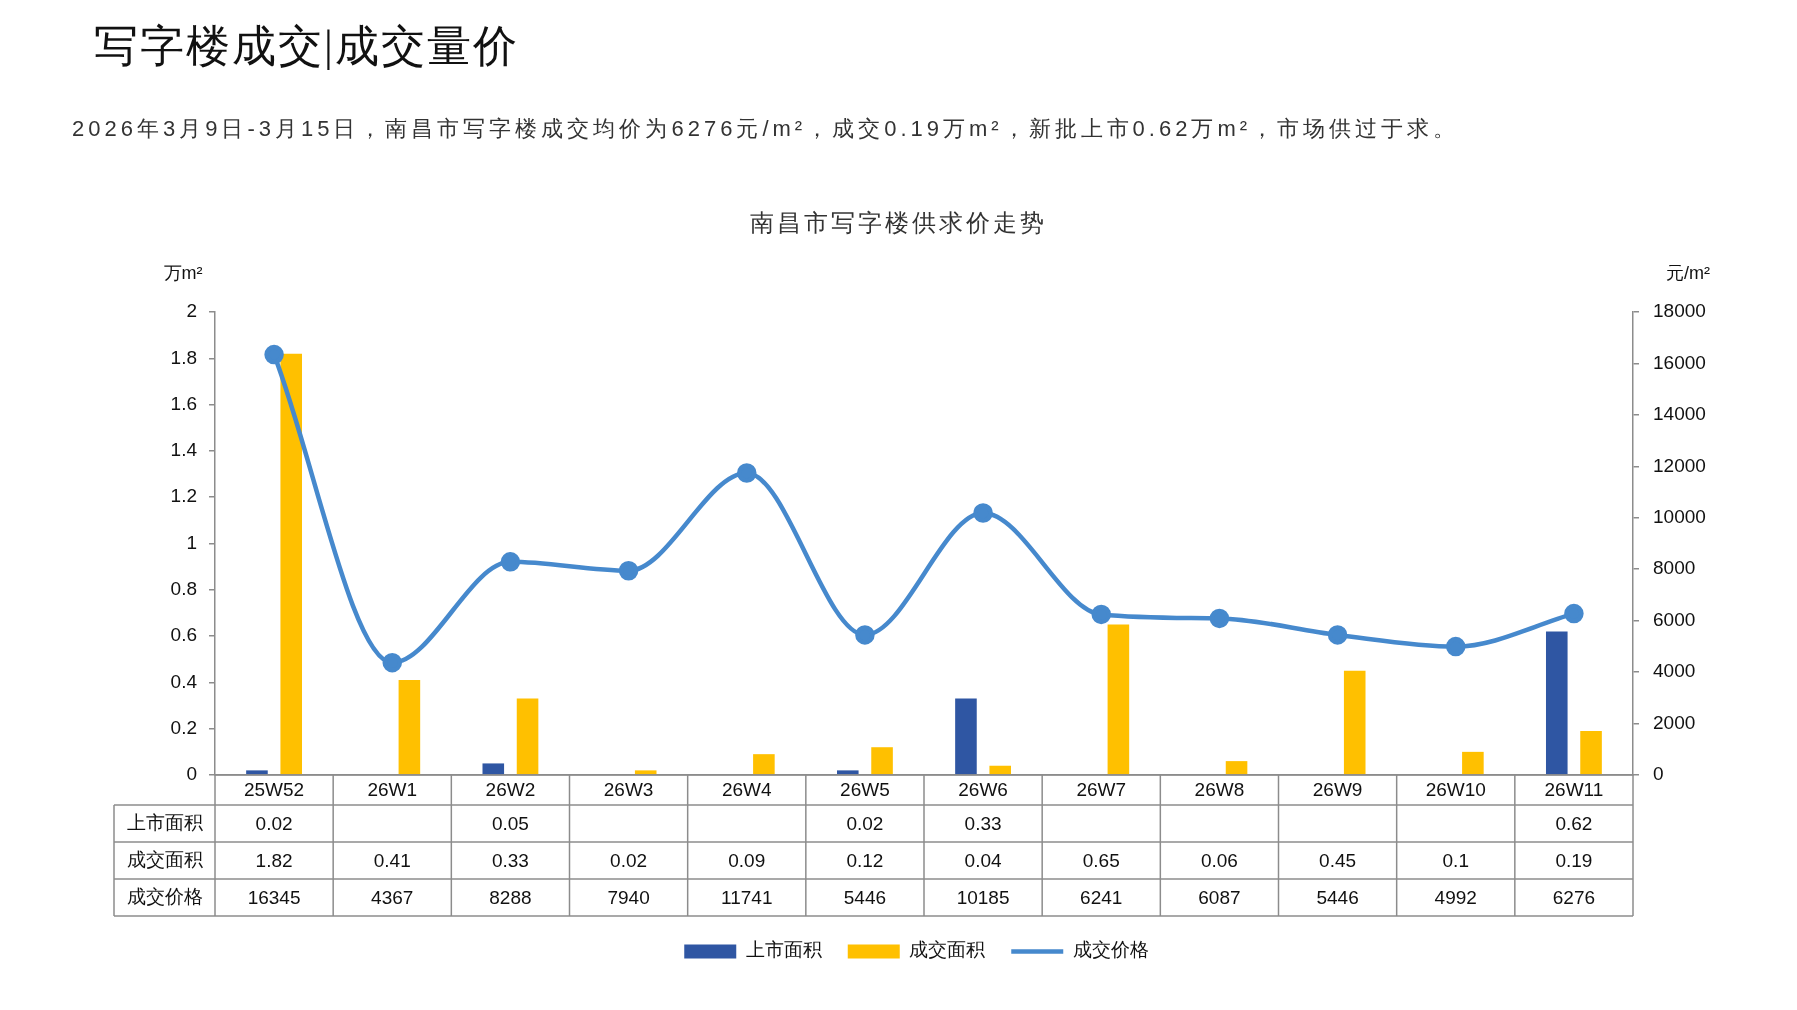 This screenshot has width=1797, height=1010. What do you see at coordinates (274, 897) in the screenshot?
I see `data-label: 16345` at bounding box center [274, 897].